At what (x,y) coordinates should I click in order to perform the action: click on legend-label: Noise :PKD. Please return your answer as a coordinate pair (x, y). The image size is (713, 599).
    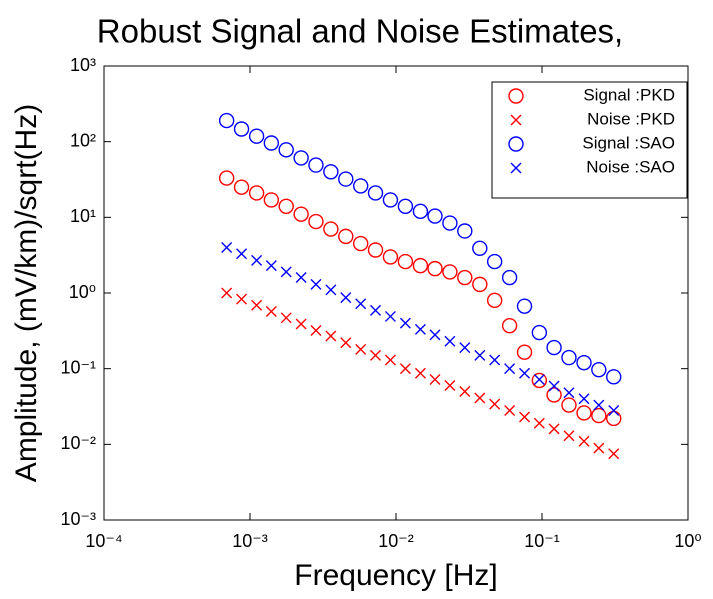
    Looking at the image, I should click on (631, 118).